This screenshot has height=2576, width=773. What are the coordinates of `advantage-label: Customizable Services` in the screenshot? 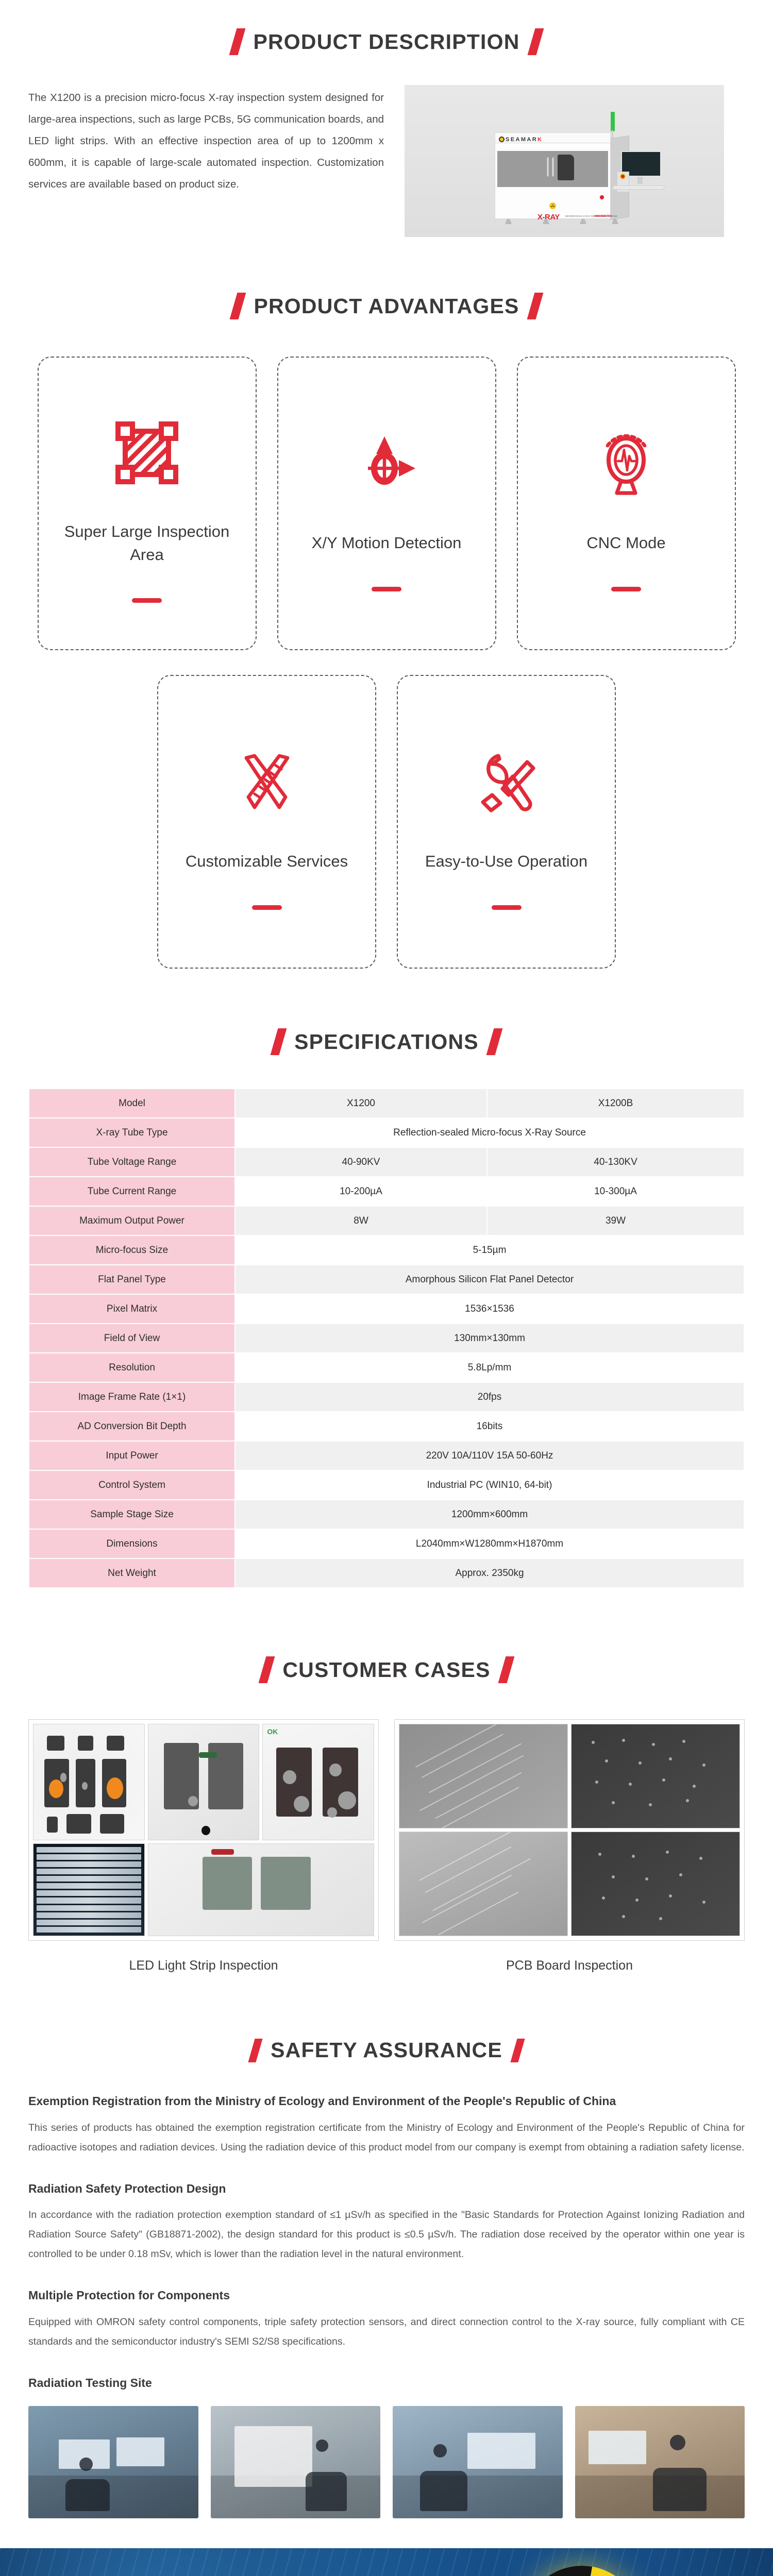 It's located at (266, 861).